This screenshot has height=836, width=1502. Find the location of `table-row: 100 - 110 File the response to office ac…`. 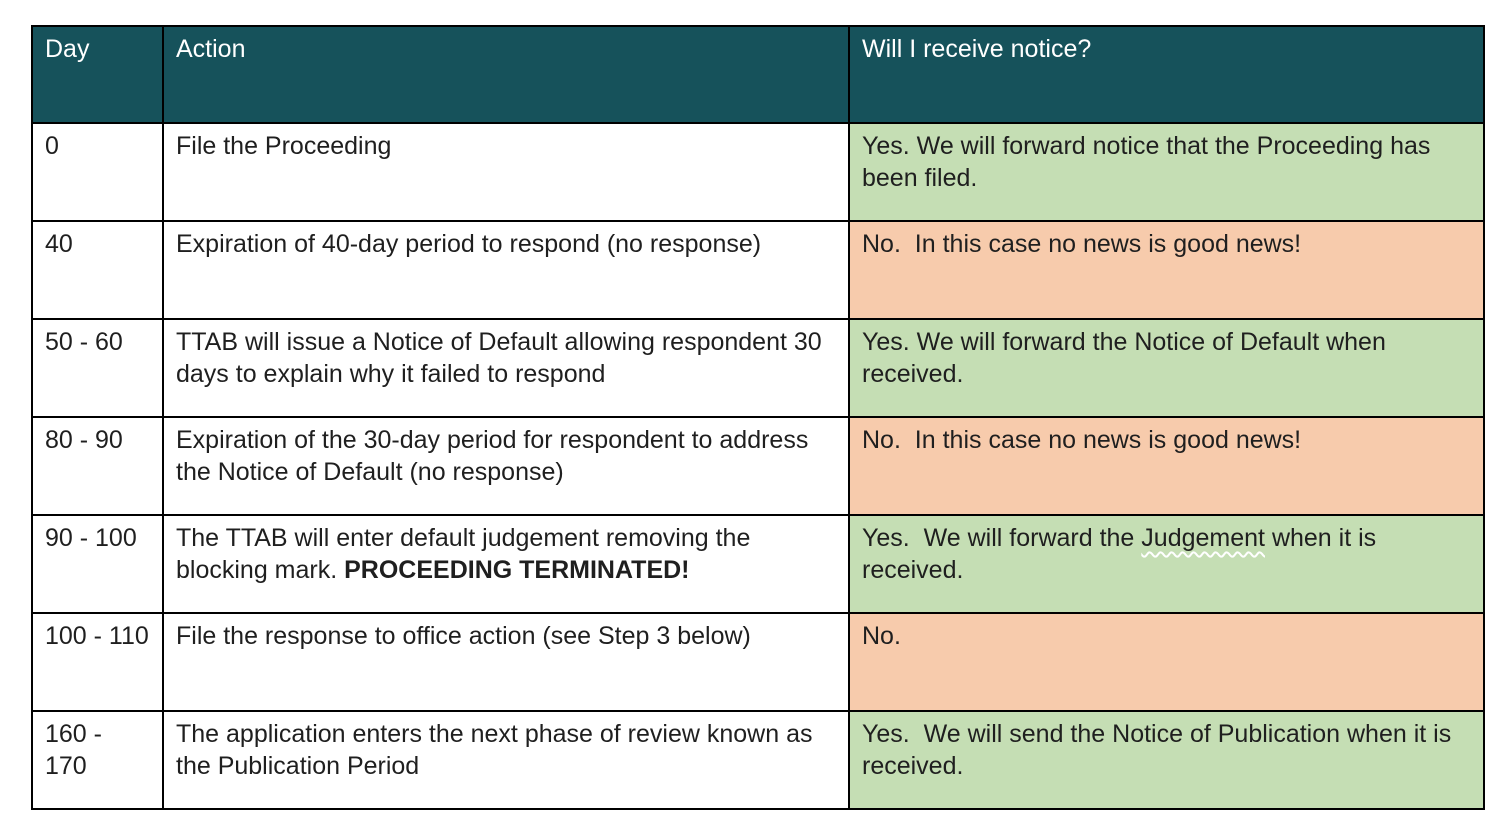

table-row: 100 - 110 File the response to office ac… is located at coordinates (758, 662).